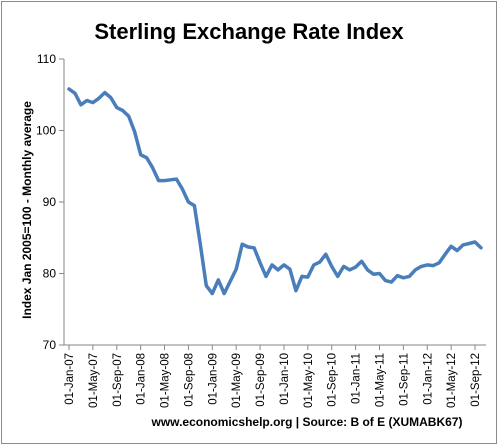 This screenshot has height=447, width=500. I want to click on x-tick-label: 01-May-09, so click(237, 380).